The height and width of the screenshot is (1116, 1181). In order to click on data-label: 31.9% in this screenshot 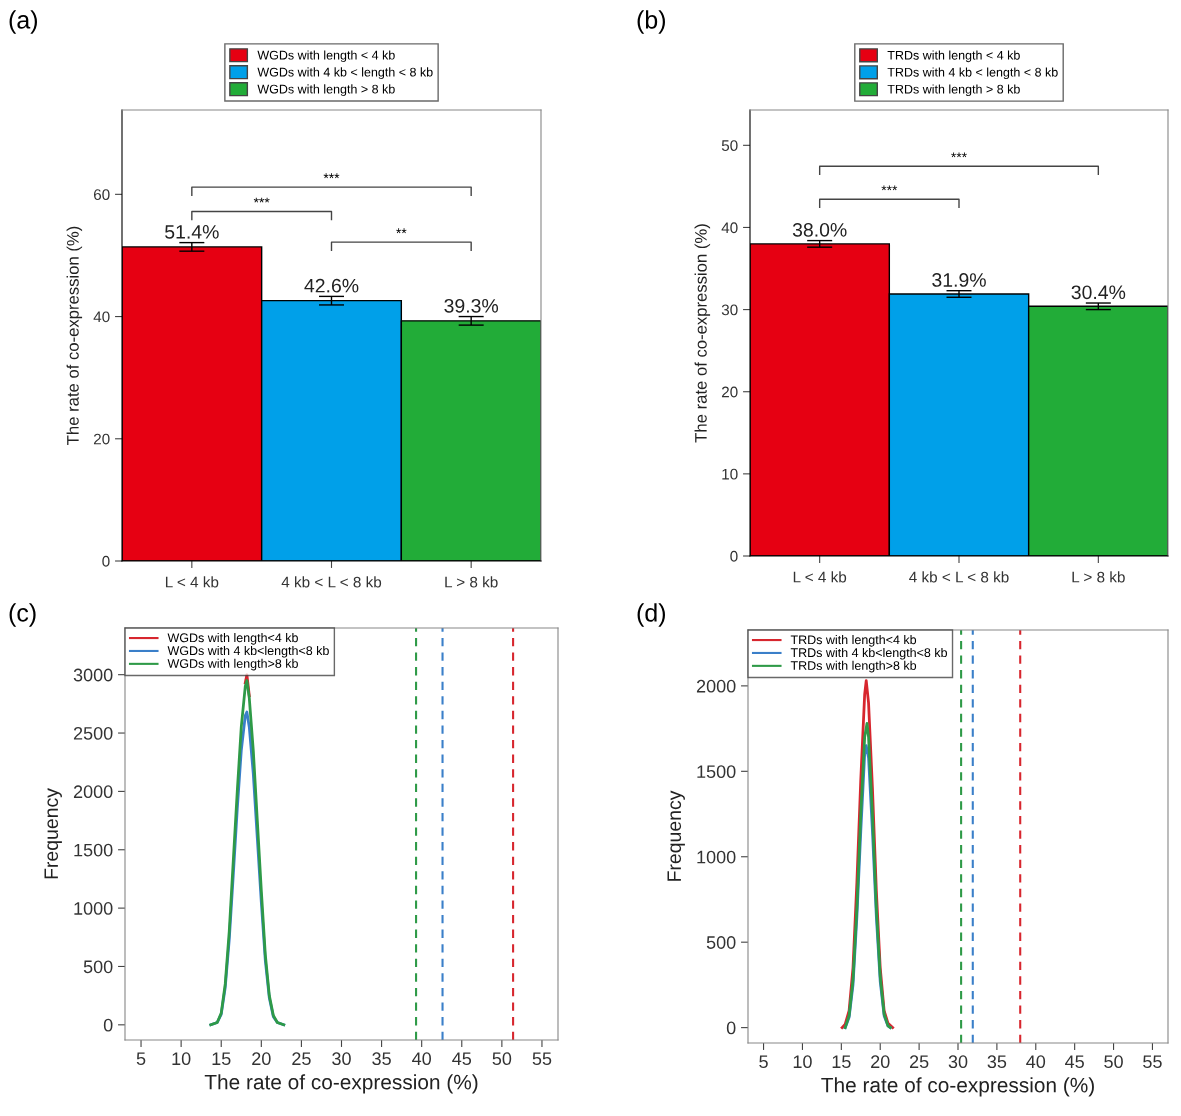, I will do `click(959, 280)`.